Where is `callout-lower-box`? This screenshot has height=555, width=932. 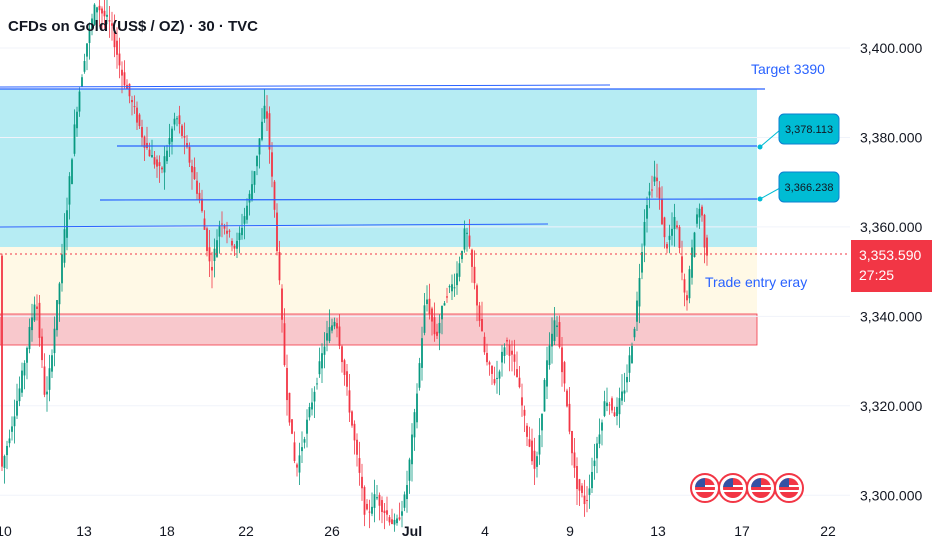 callout-lower-box is located at coordinates (809, 187).